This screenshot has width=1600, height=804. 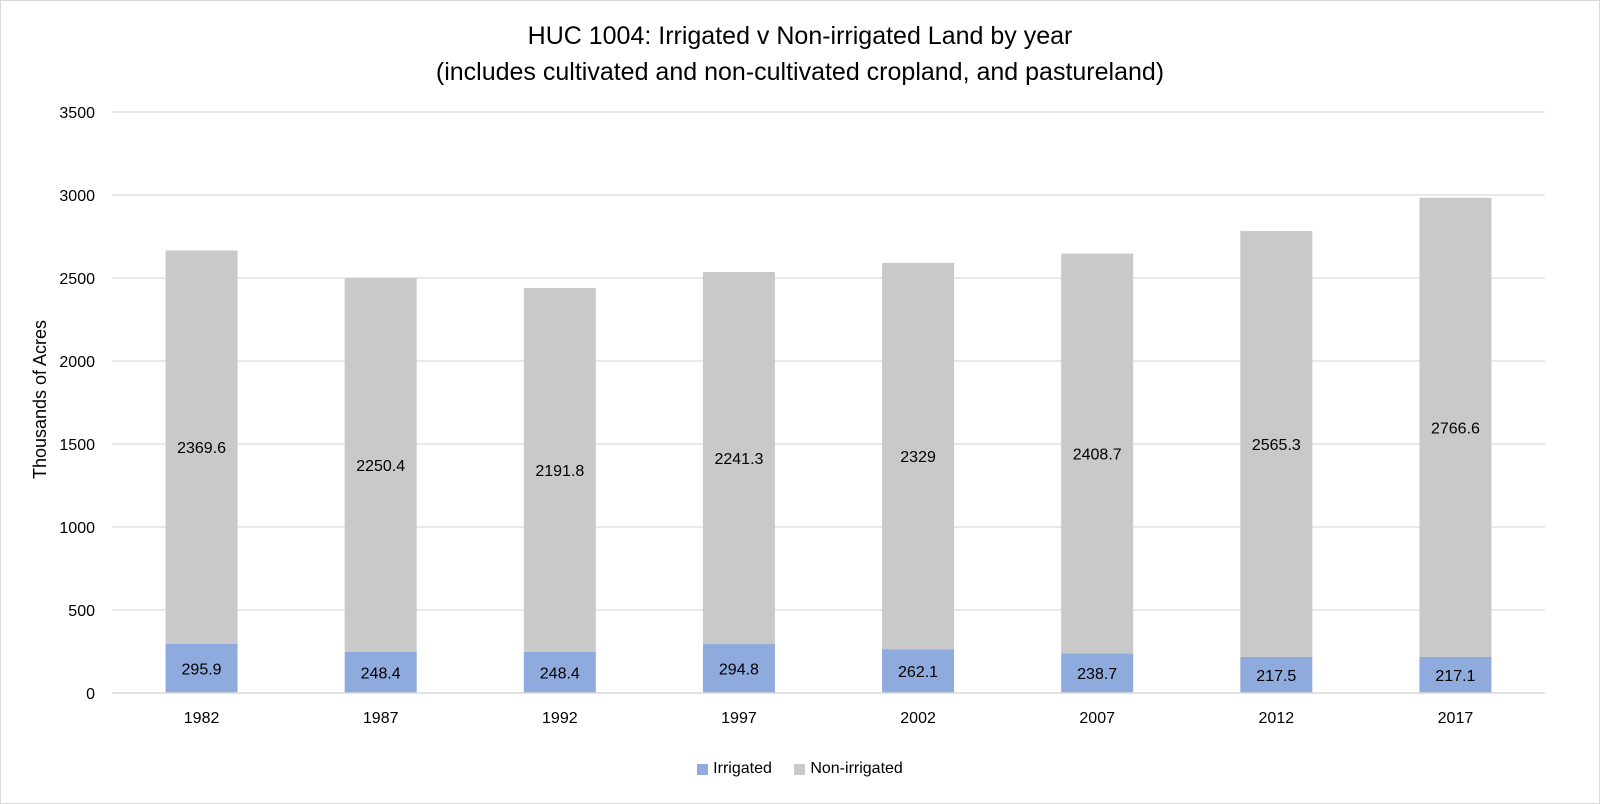 I want to click on data-label-non-irrigated-2002: 2329, so click(x=918, y=457).